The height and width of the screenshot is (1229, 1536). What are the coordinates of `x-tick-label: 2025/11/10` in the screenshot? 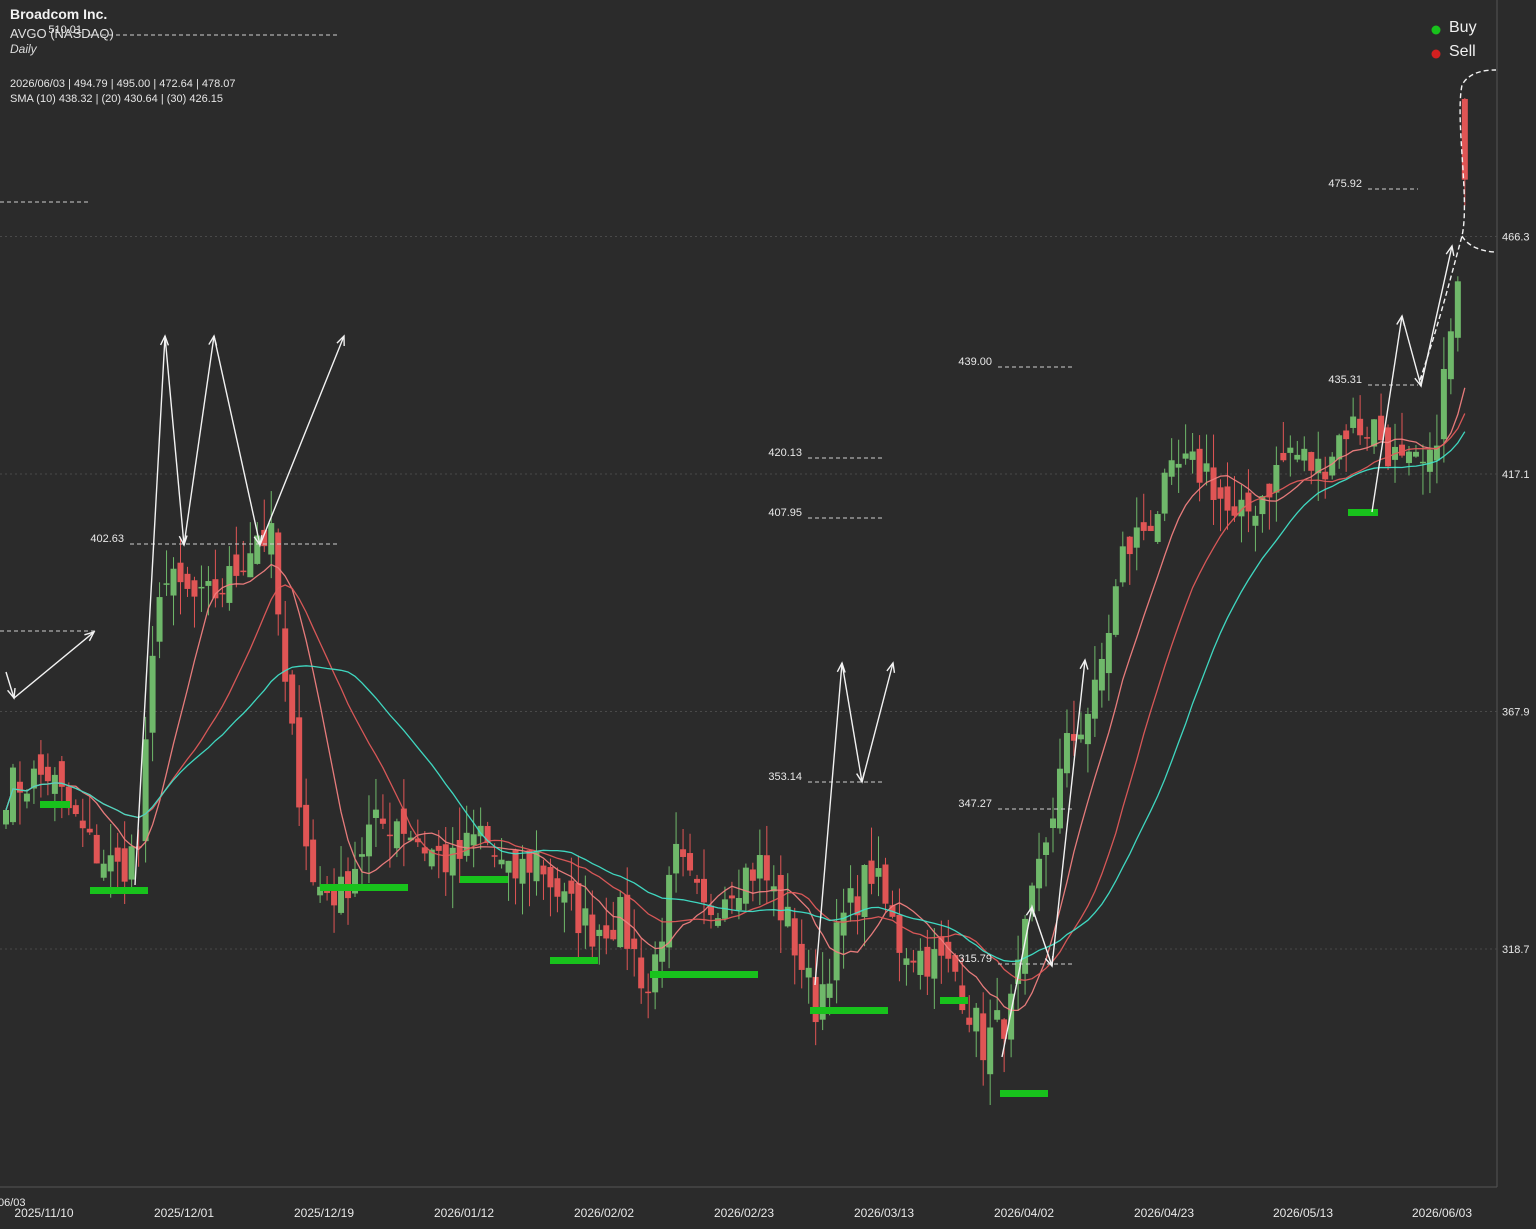 It's located at (43, 1213).